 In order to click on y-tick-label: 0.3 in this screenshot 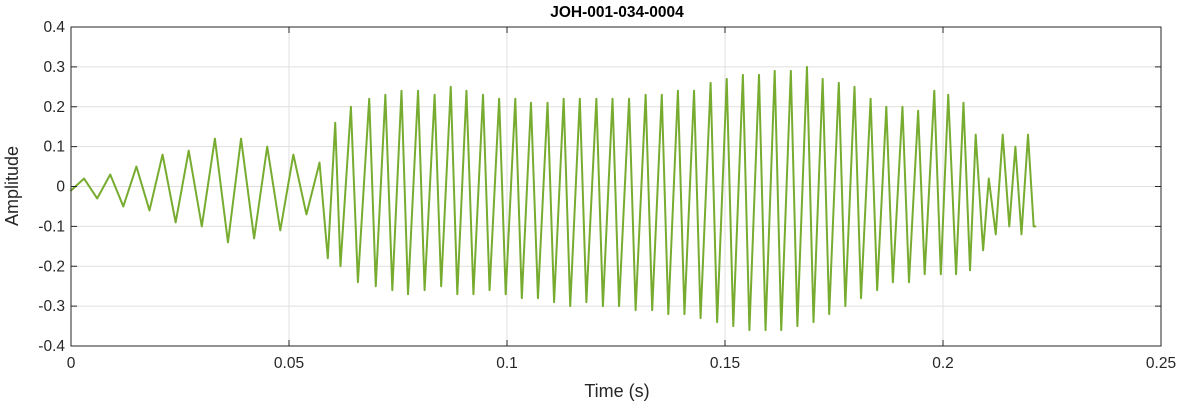, I will do `click(54, 67)`.